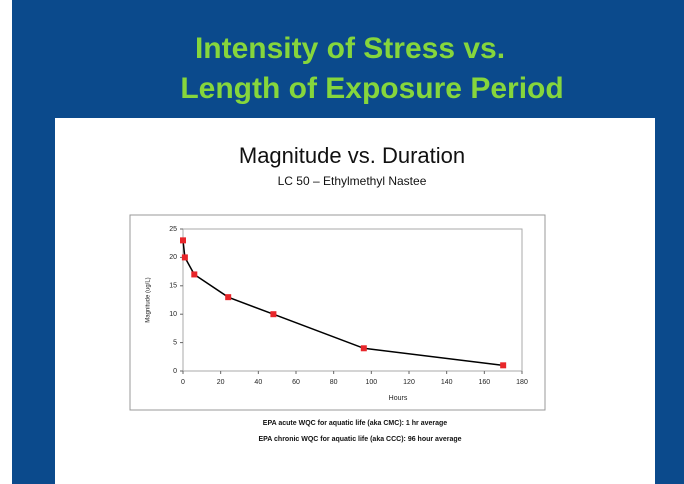 This screenshot has height=484, width=684. Describe the element at coordinates (409, 382) in the screenshot. I see `x-tick-label: 120` at that location.